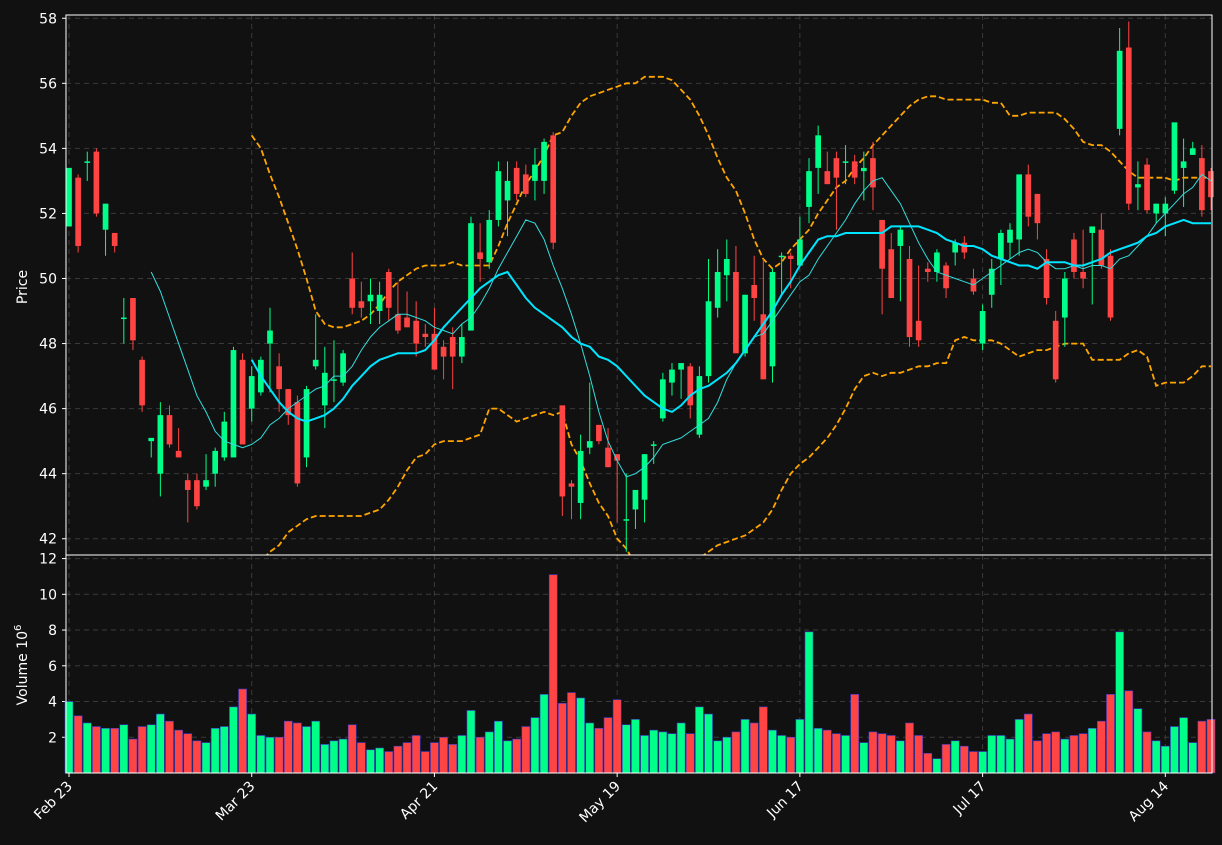 The height and width of the screenshot is (845, 1222). Describe the element at coordinates (48, 279) in the screenshot. I see `price-tick-label: 50` at that location.